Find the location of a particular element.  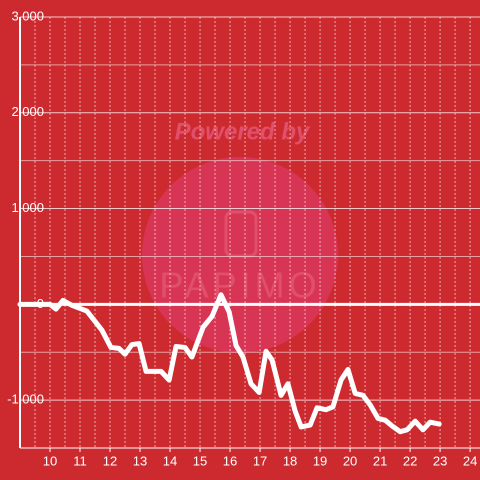

x-tick-label: 19 is located at coordinates (320, 460).